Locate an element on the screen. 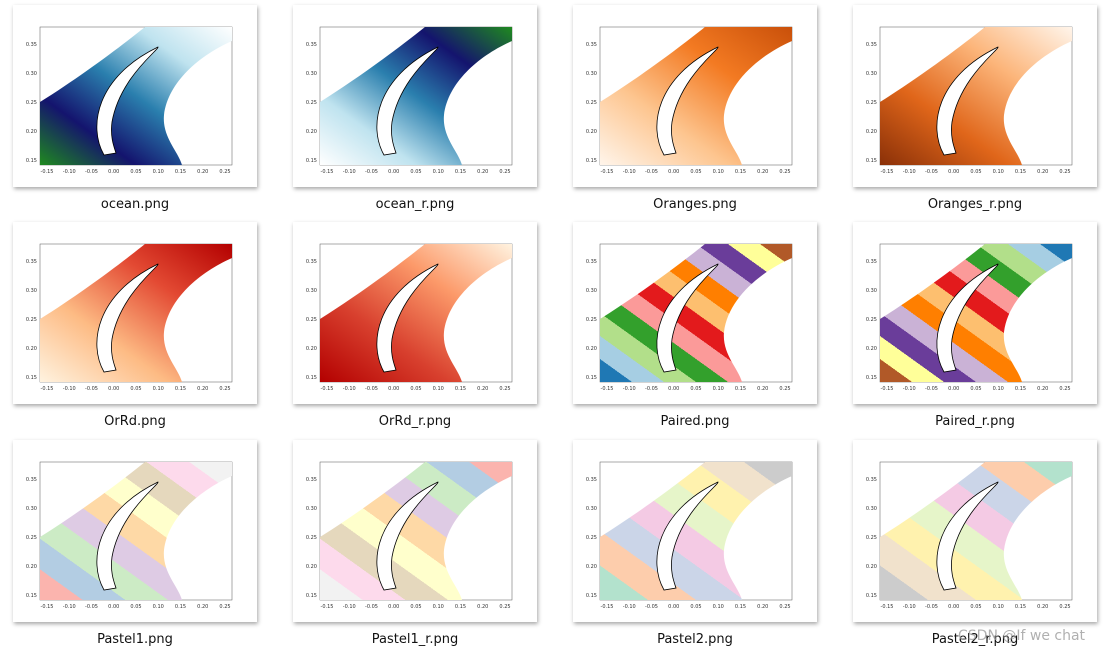 This screenshot has width=1105, height=653. file-name: OrRd.png is located at coordinates (135, 421).